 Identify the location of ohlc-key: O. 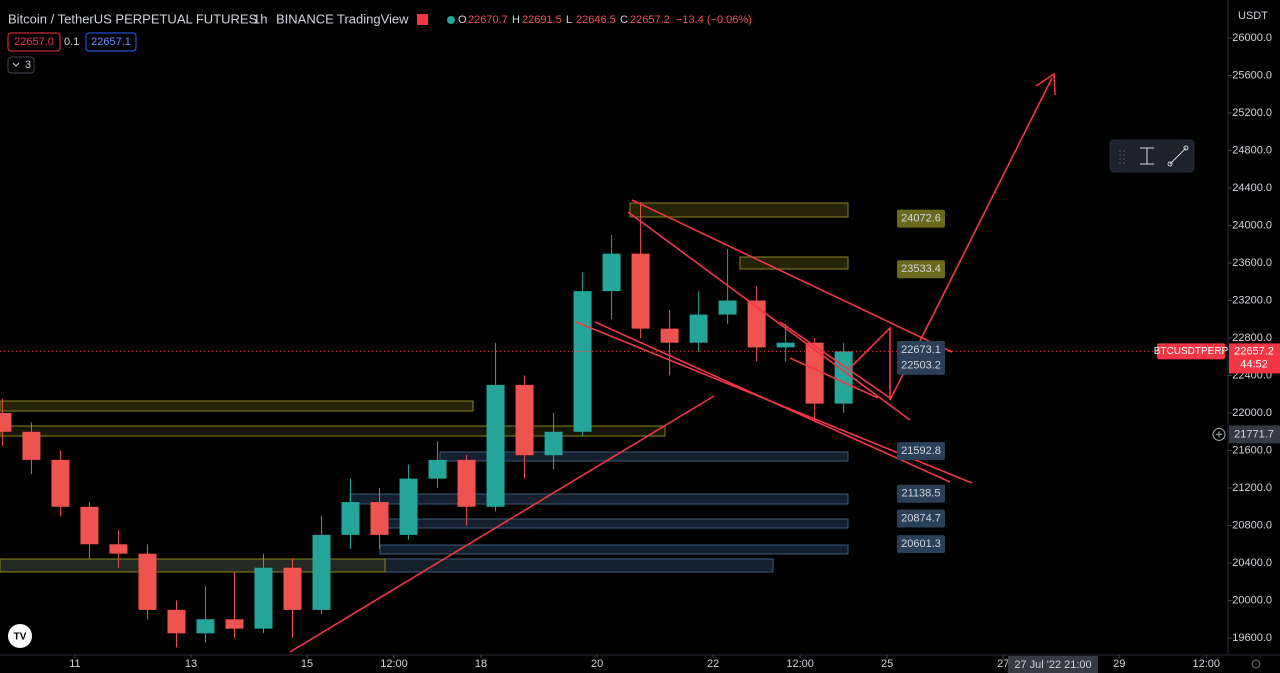
(462, 20).